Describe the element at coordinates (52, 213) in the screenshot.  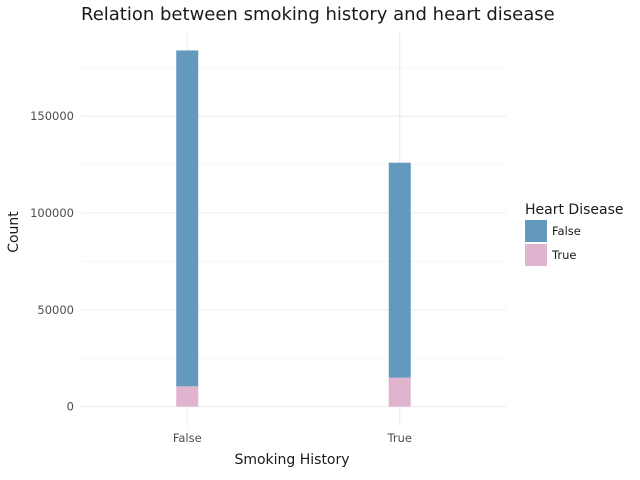
I see `y-tick-label: 100000` at that location.